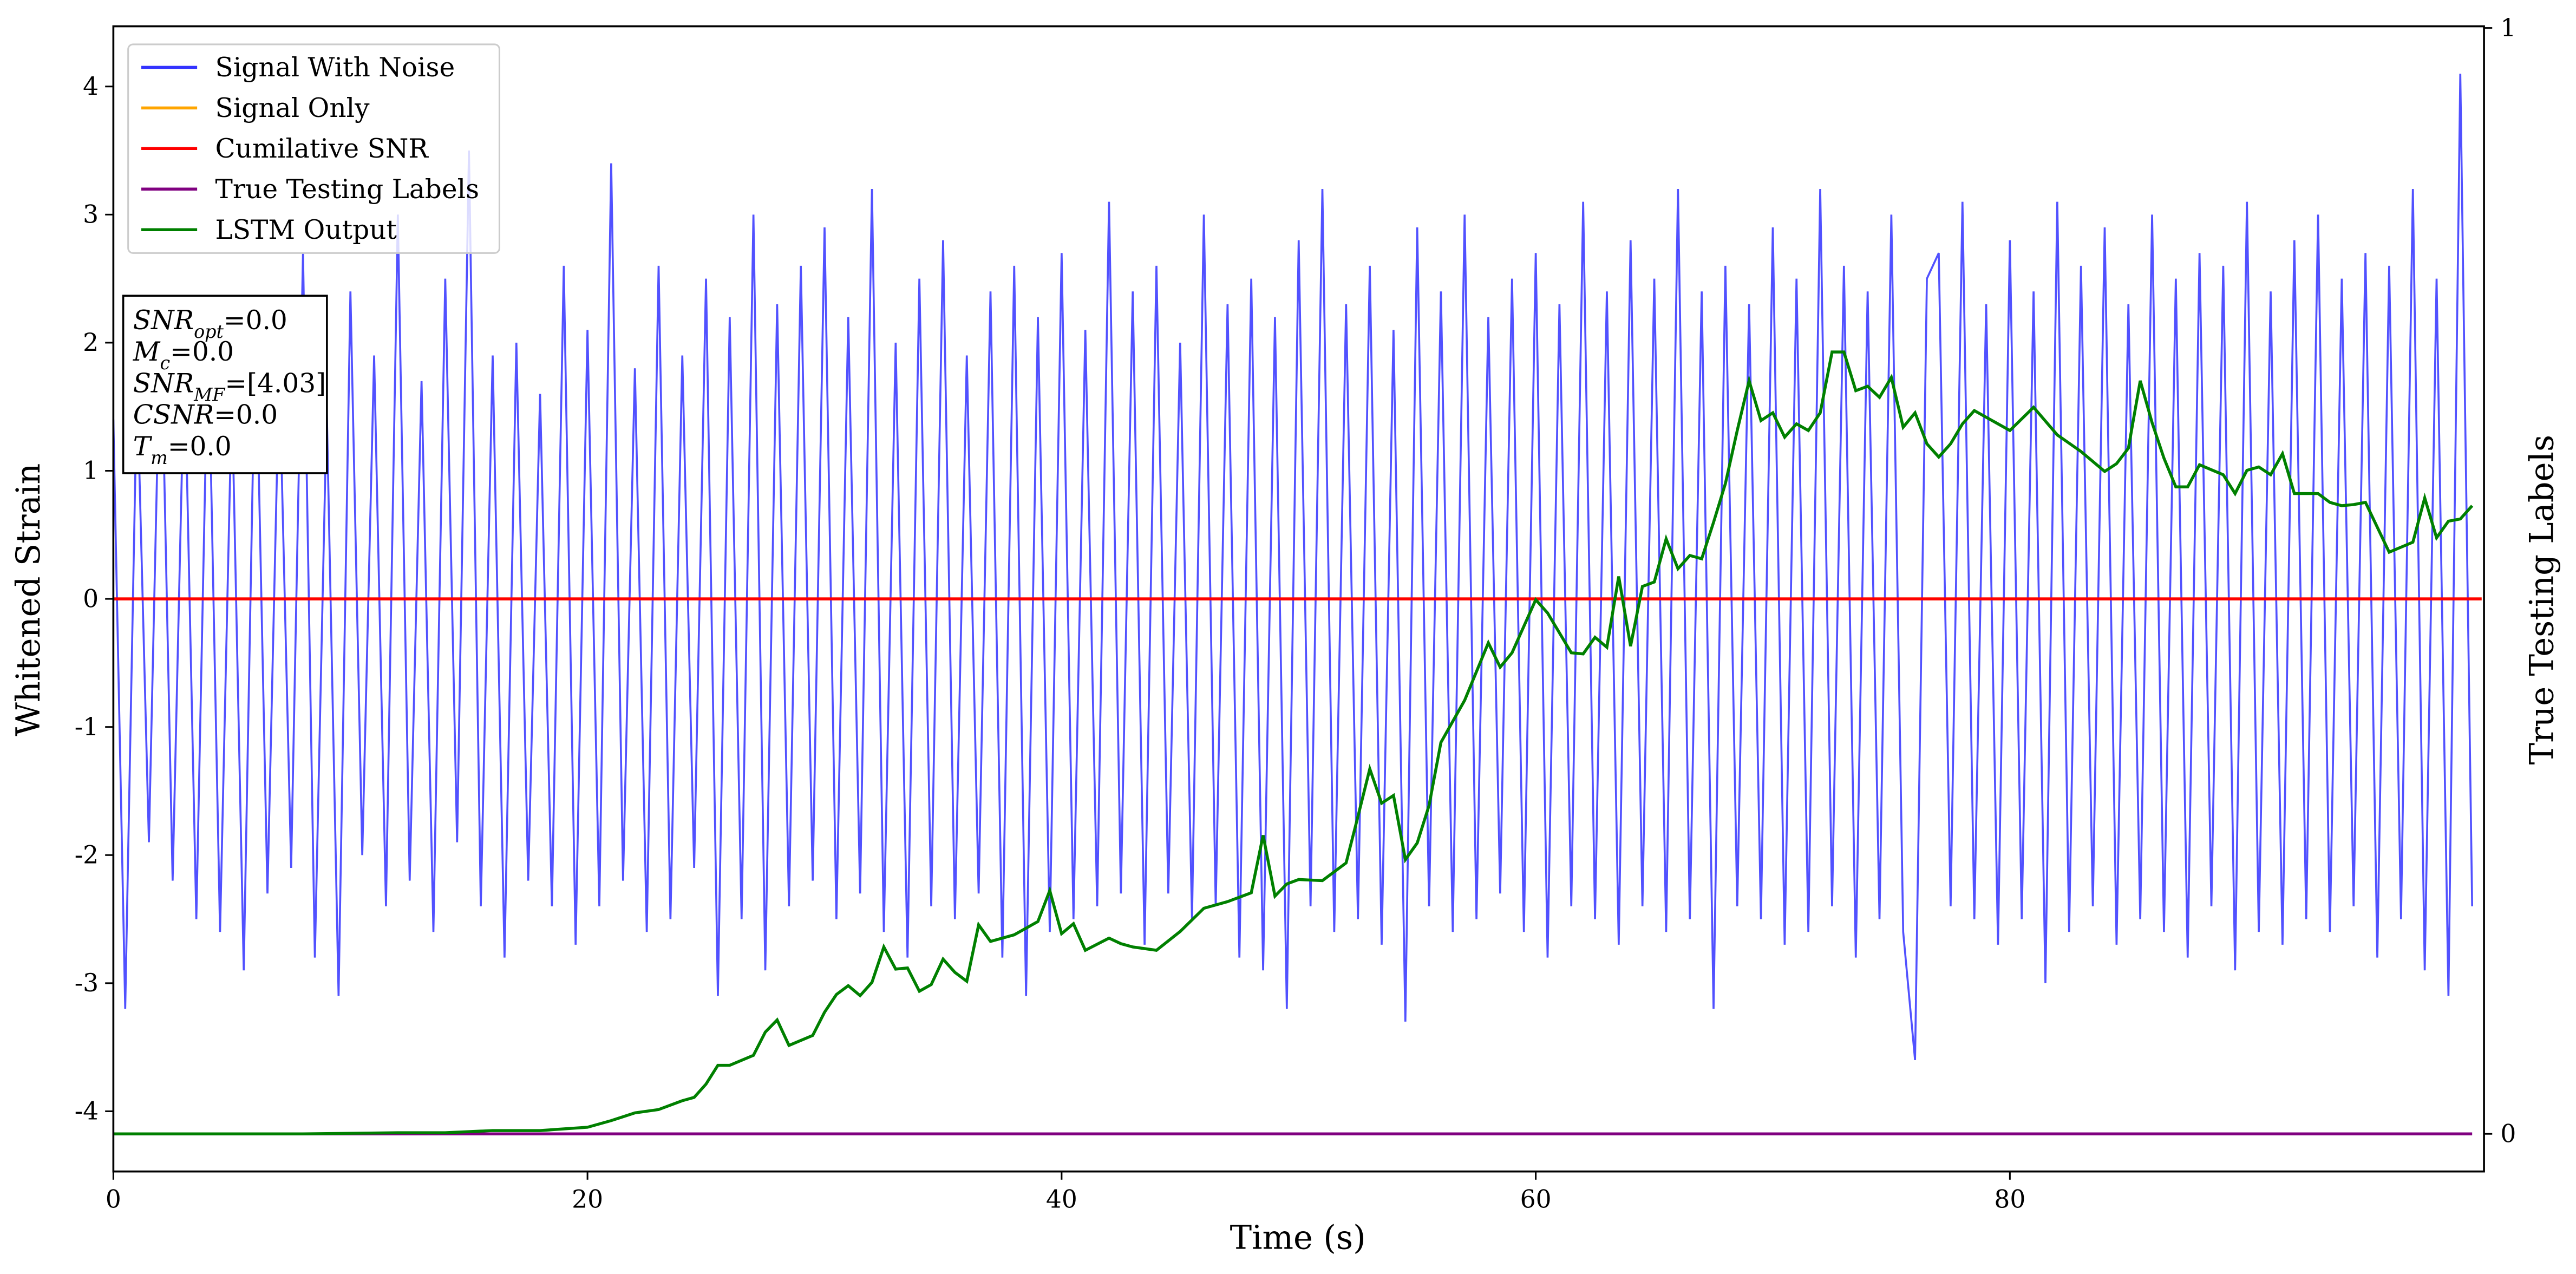 The height and width of the screenshot is (1274, 2576). What do you see at coordinates (292, 108) in the screenshot?
I see `legend-label: Signal Only` at bounding box center [292, 108].